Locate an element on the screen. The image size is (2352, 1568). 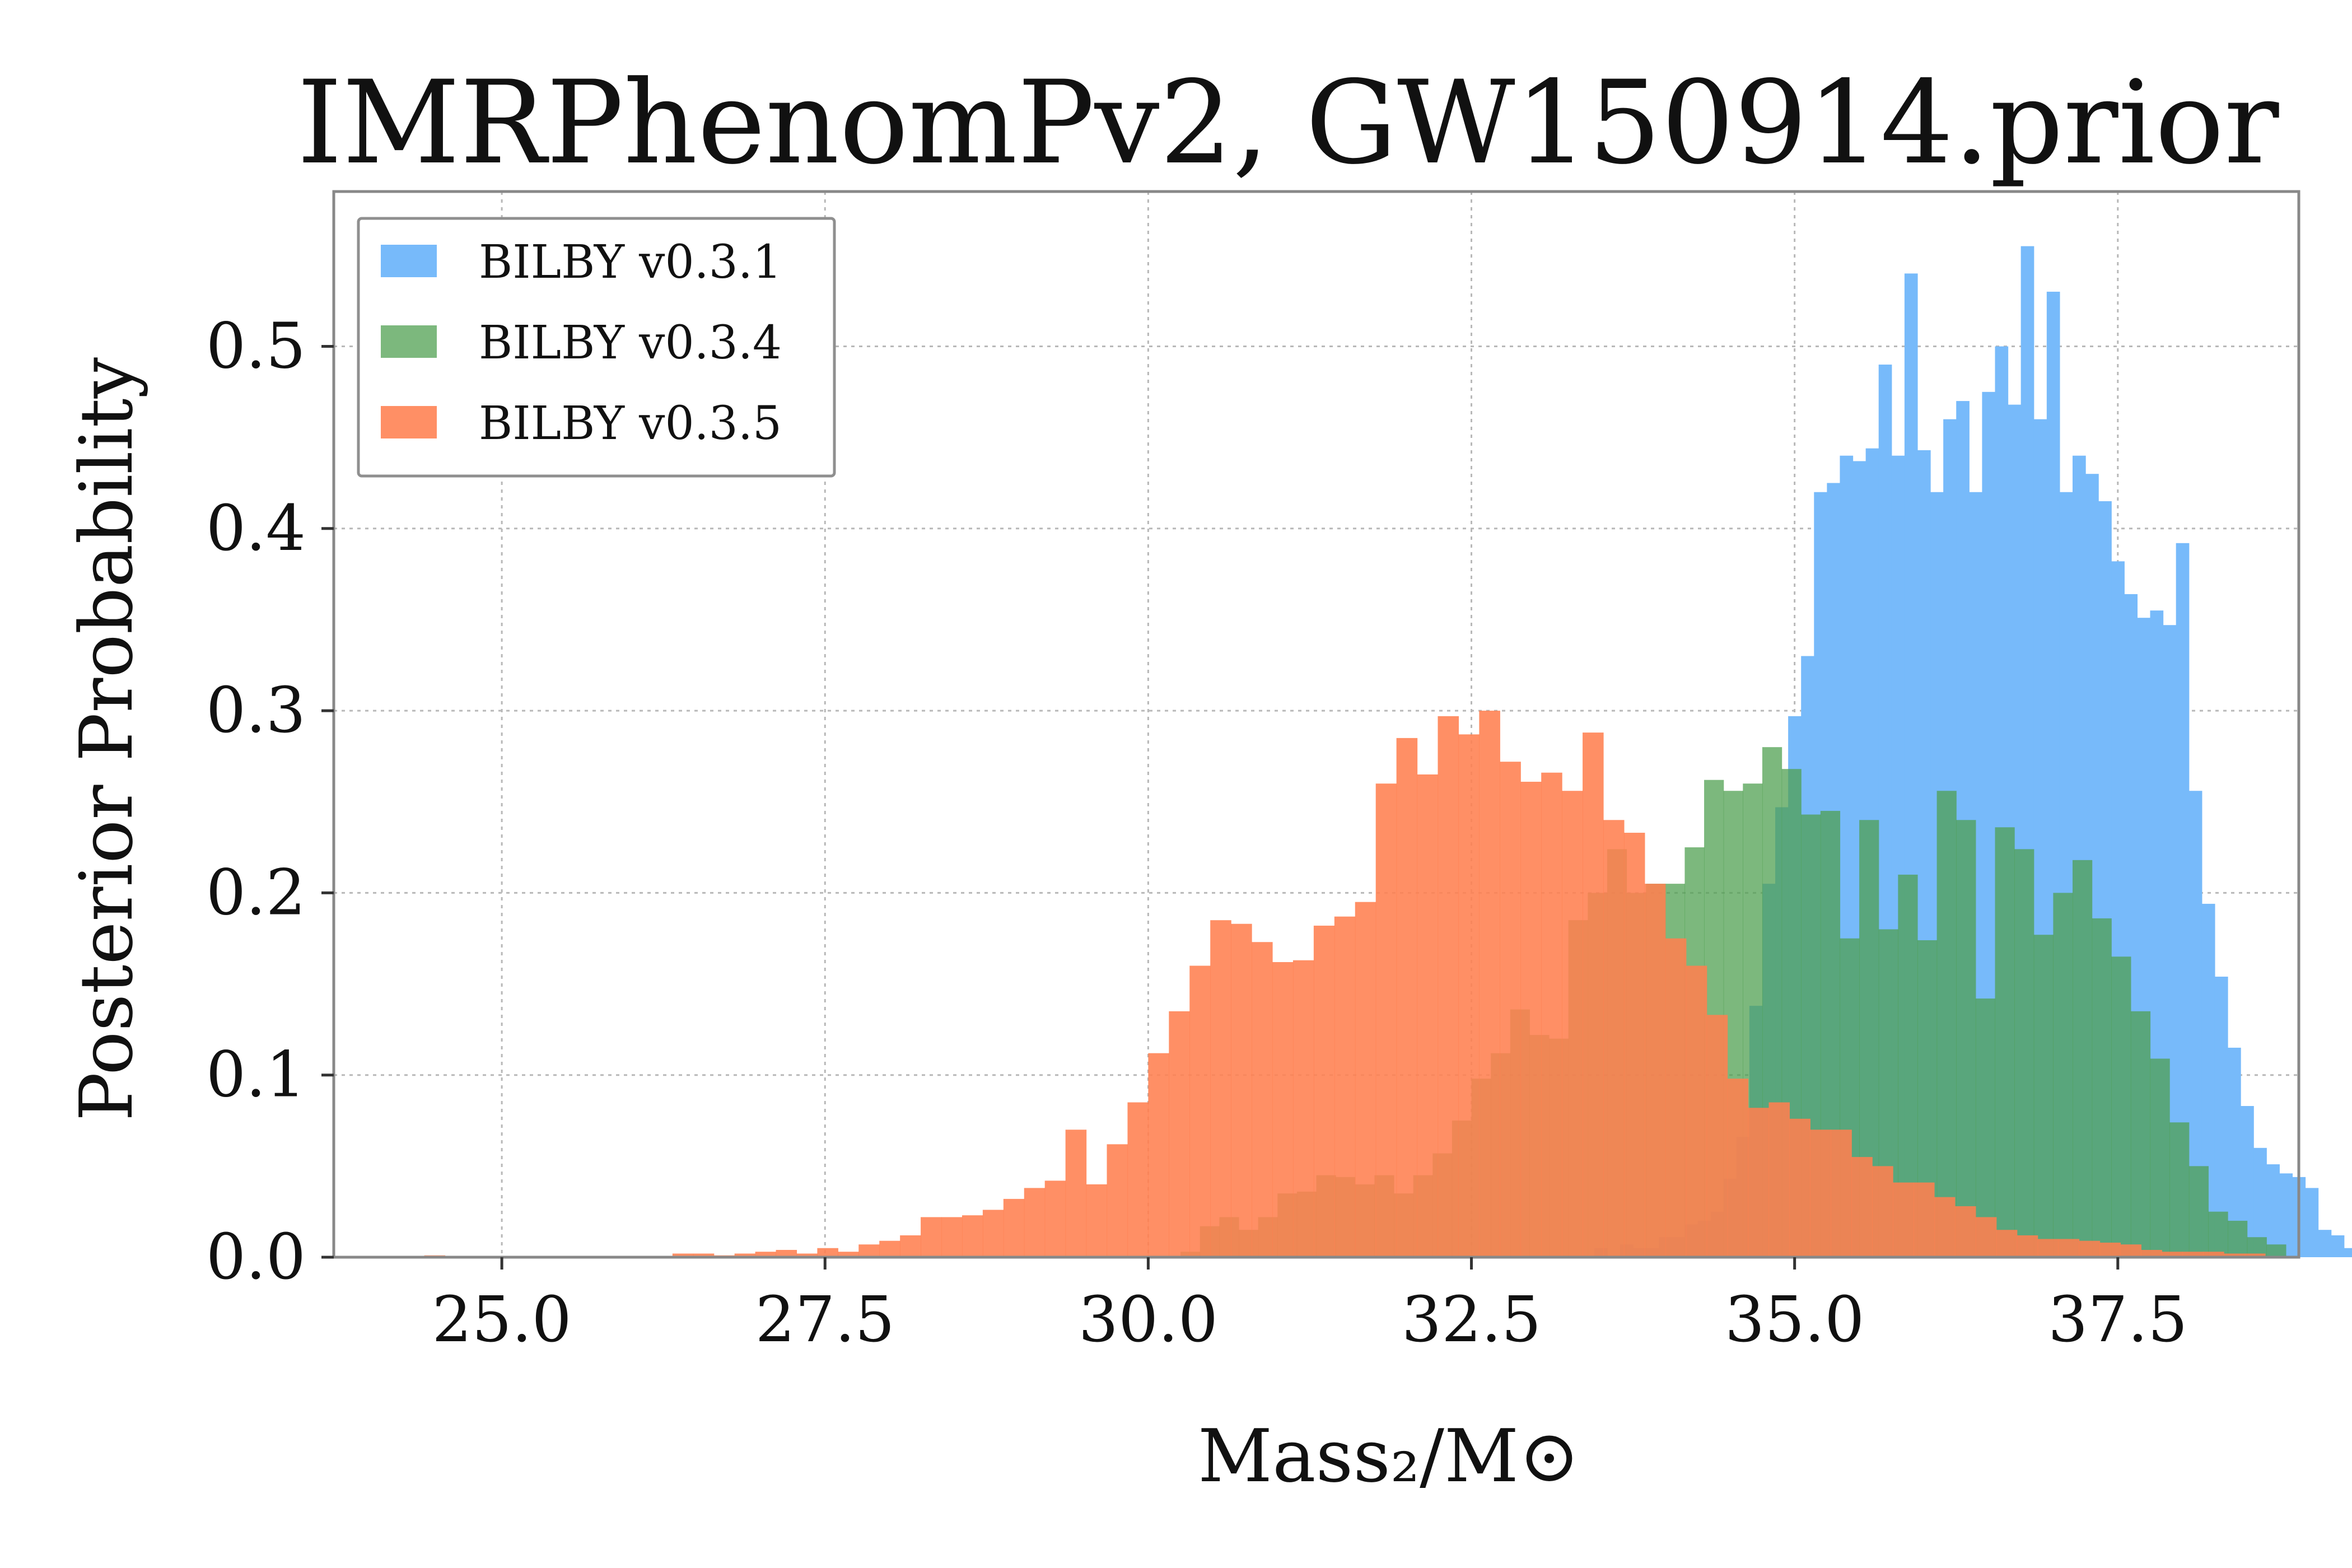
legend-box is located at coordinates (597, 348).